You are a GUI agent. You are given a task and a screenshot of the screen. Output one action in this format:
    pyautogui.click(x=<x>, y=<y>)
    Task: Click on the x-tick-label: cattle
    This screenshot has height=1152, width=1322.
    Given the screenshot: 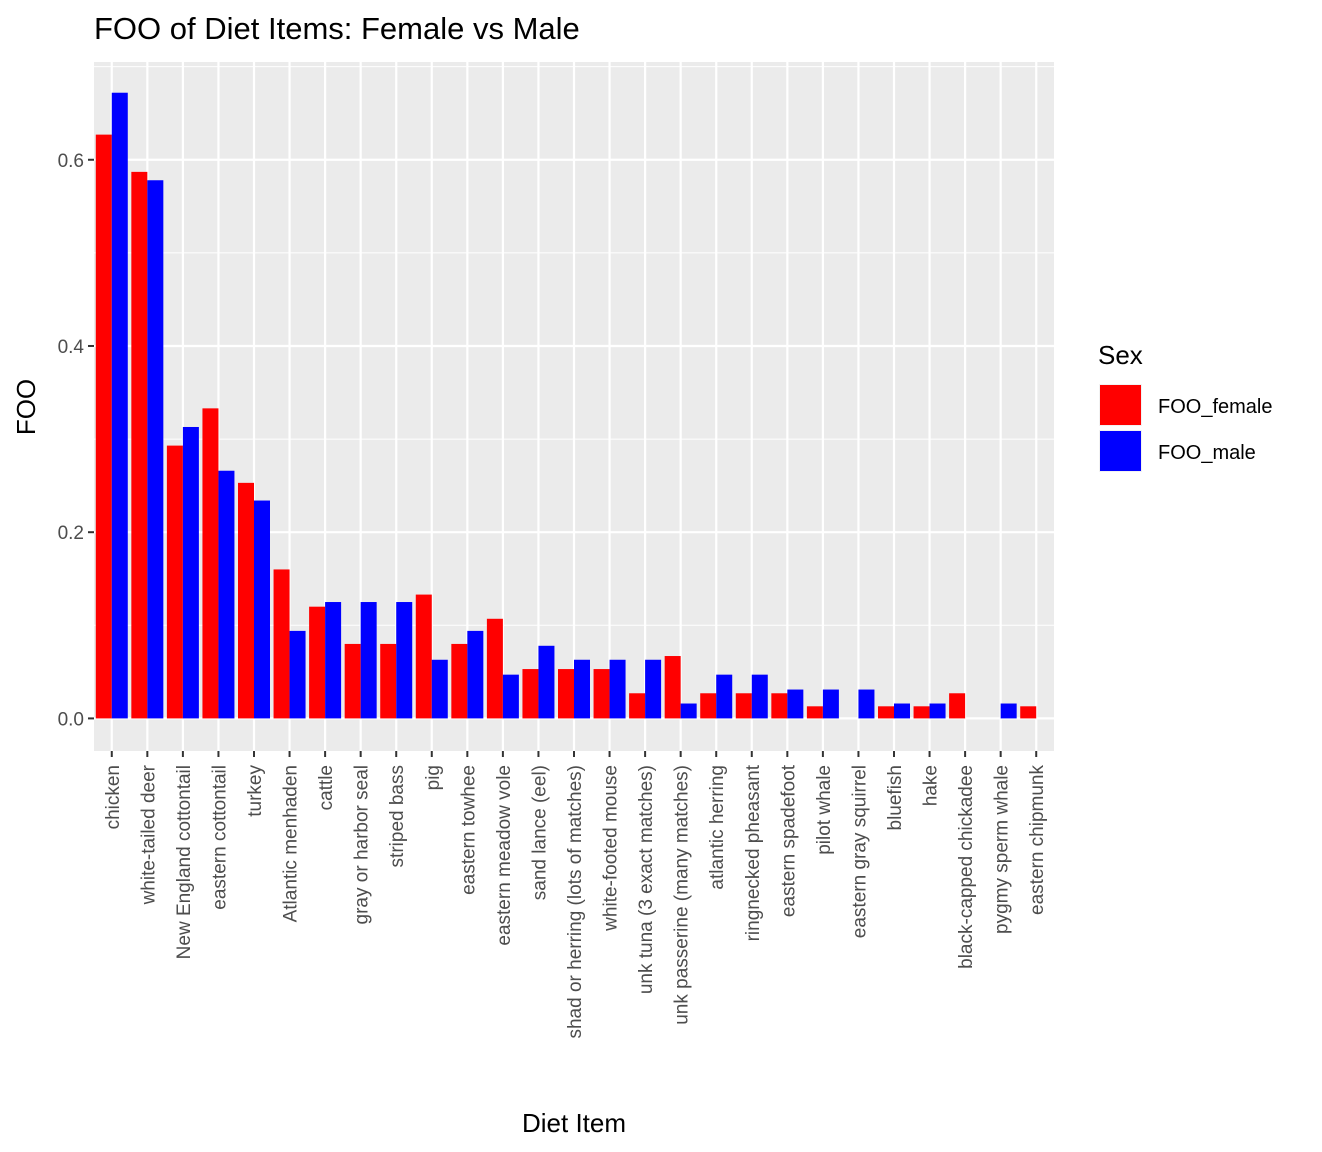 What is the action you would take?
    pyautogui.click(x=326, y=787)
    